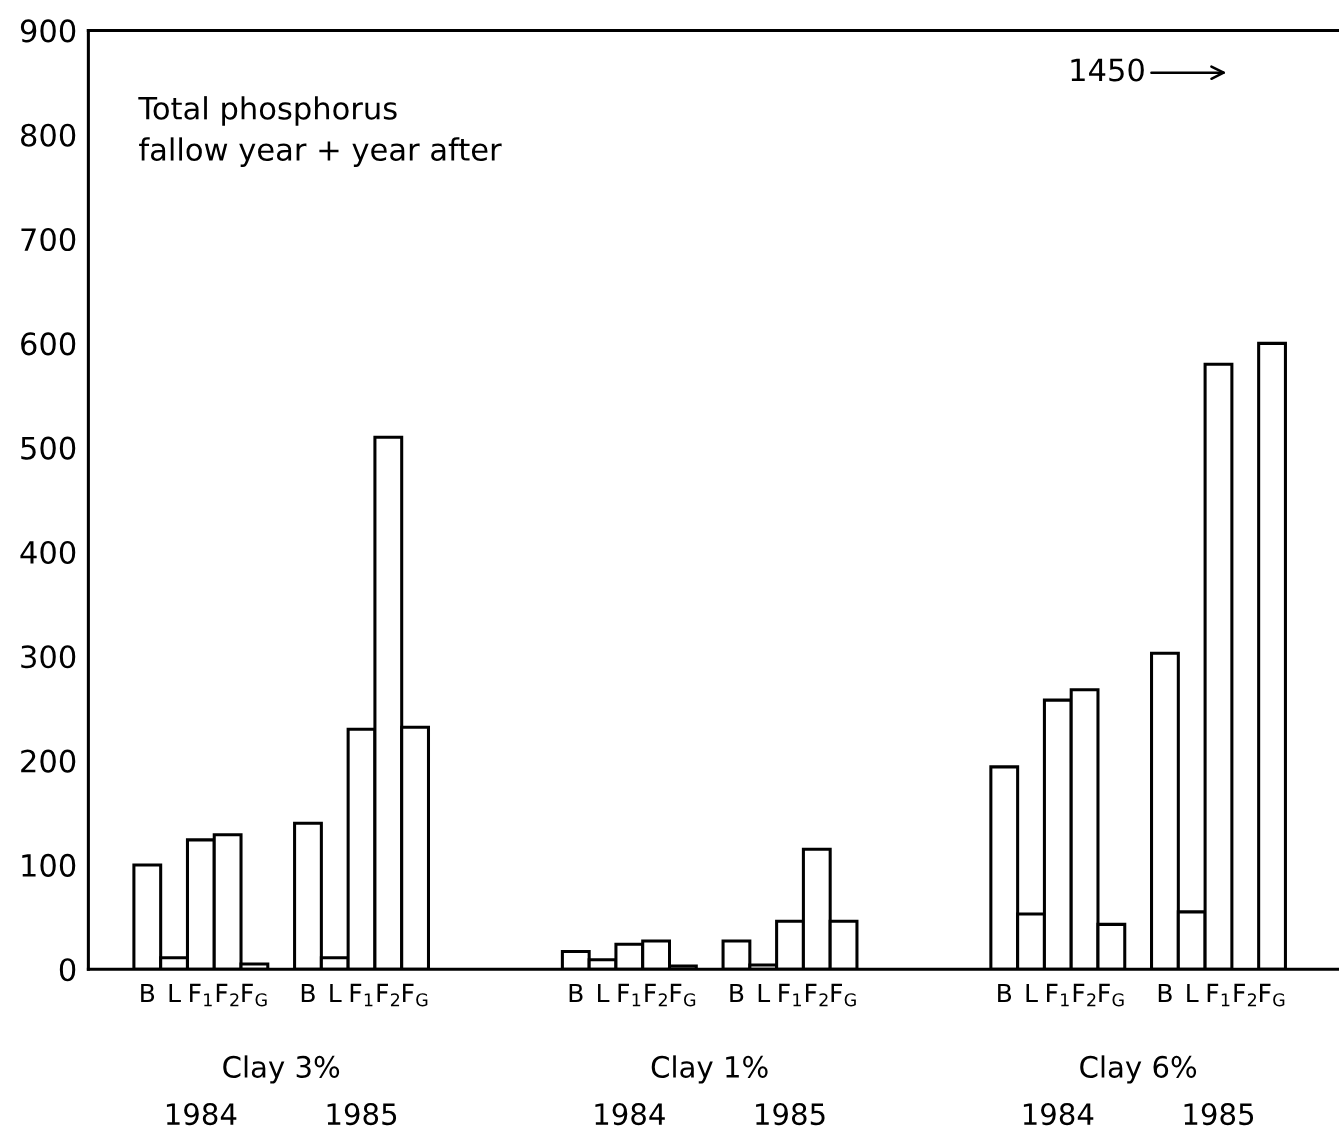  Describe the element at coordinates (48, 448) in the screenshot. I see `y-tick-label: 500` at that location.